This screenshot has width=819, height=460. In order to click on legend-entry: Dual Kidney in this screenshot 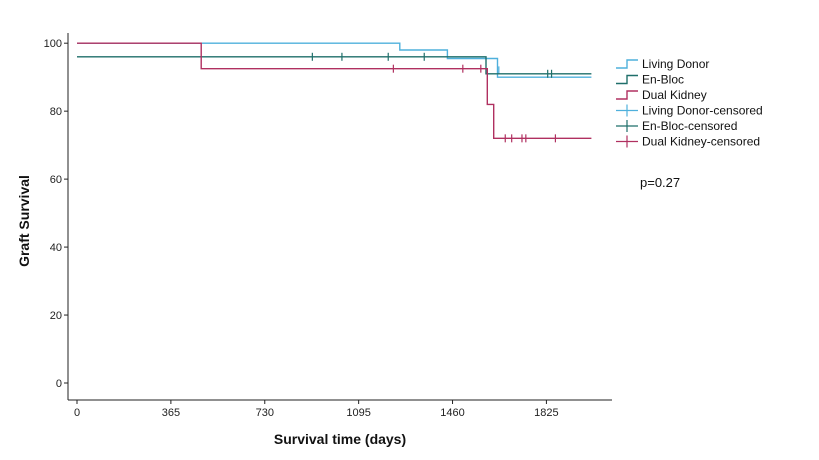, I will do `click(661, 95)`.